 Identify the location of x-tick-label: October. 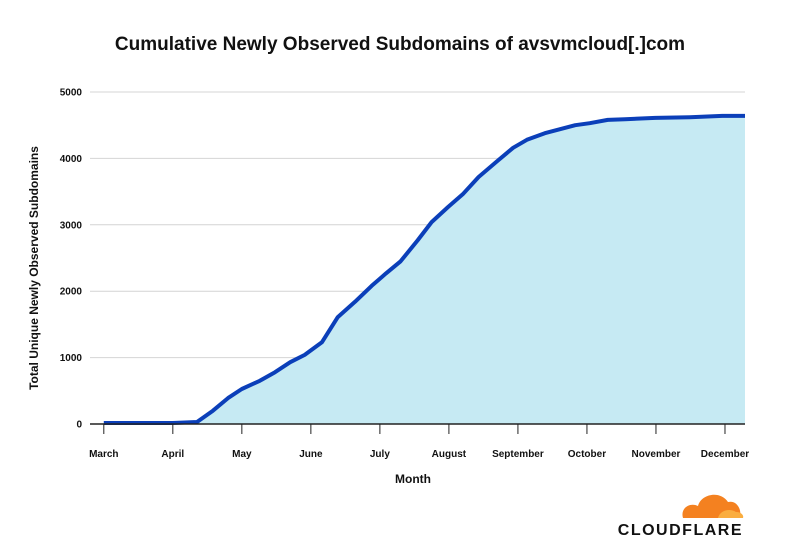
(587, 454).